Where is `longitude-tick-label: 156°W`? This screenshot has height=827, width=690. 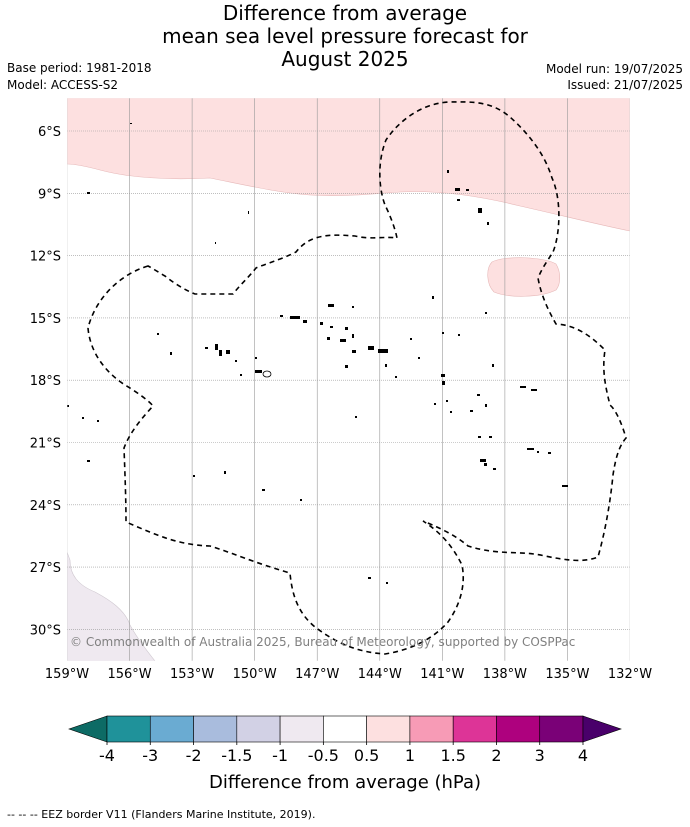
longitude-tick-label: 156°W is located at coordinates (129, 674).